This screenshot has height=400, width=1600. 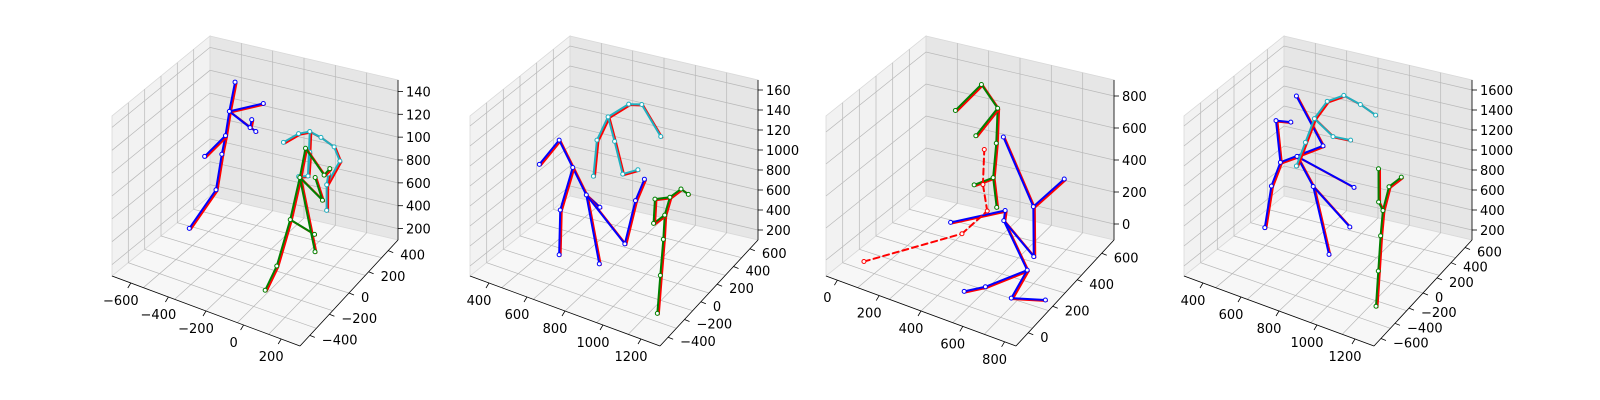 What do you see at coordinates (418, 207) in the screenshot?
I see `z-tick-label: 400` at bounding box center [418, 207].